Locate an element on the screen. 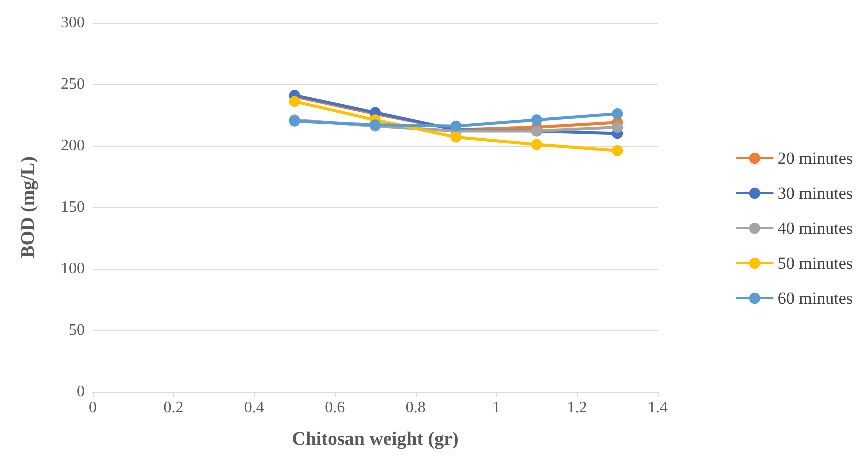 The image size is (863, 457). x-tick-label: 0.8 is located at coordinates (416, 408).